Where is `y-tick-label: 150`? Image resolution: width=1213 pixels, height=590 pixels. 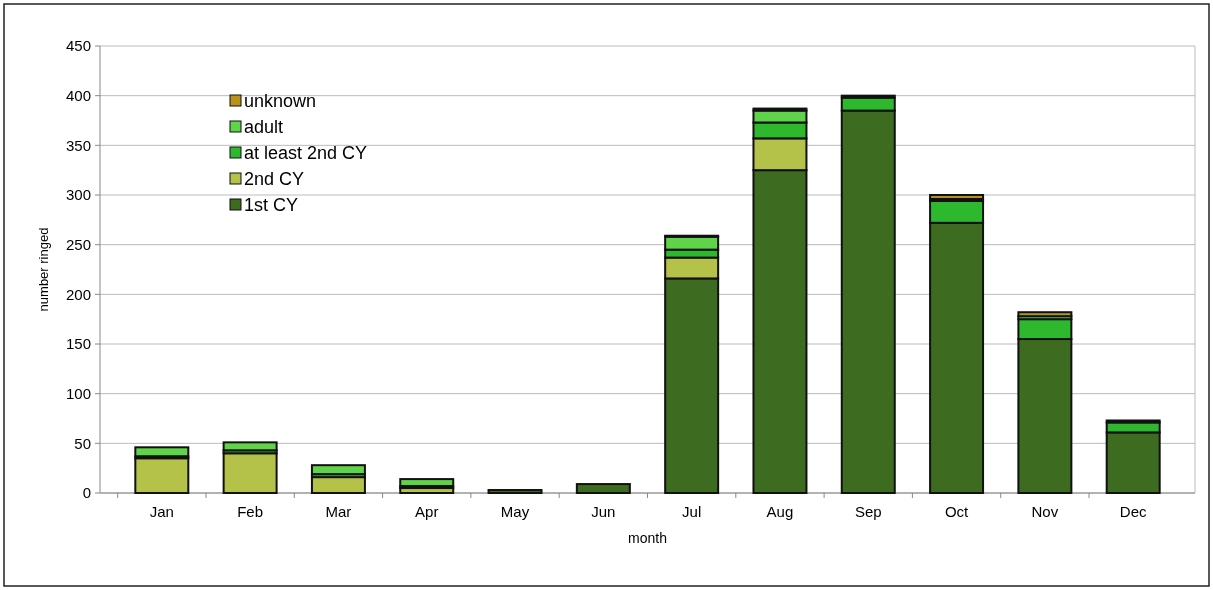 y-tick-label: 150 is located at coordinates (78, 344).